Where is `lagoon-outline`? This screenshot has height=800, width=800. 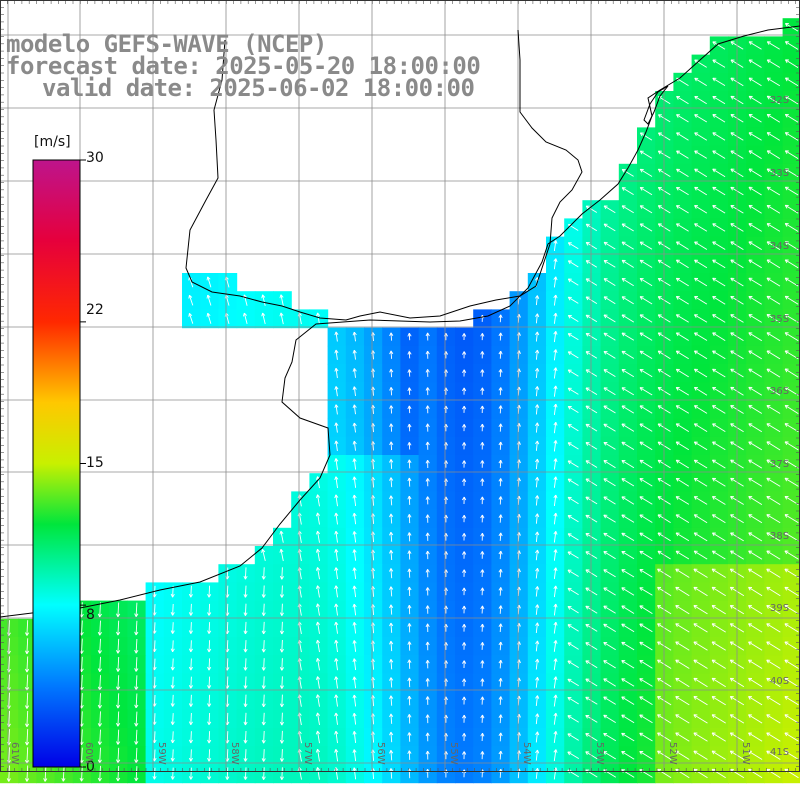
lagoon-outline is located at coordinates (656, 105).